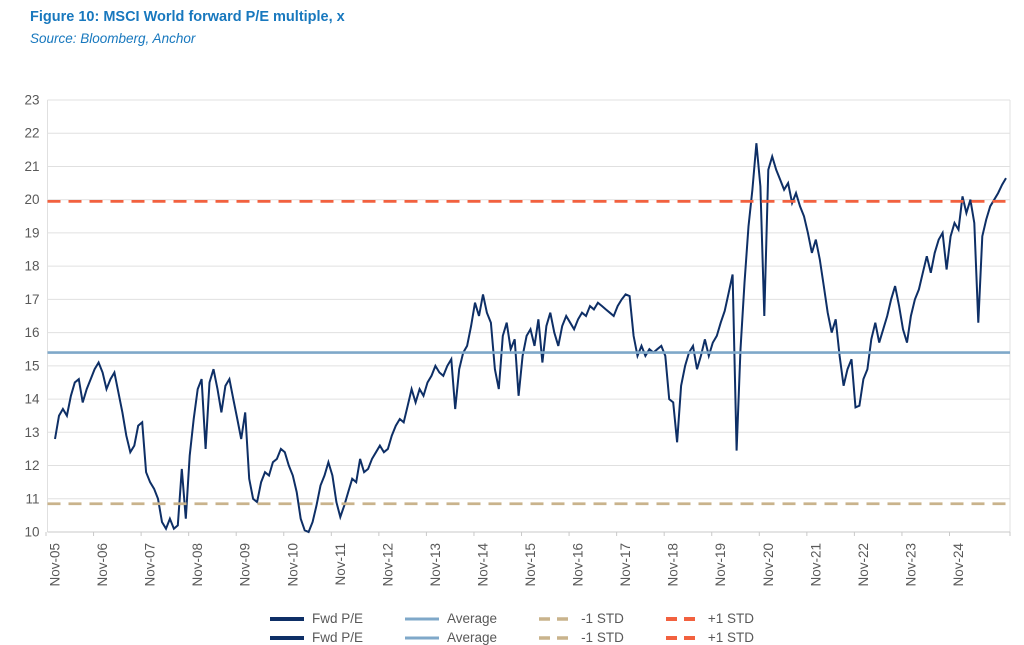 The height and width of the screenshot is (645, 1024). What do you see at coordinates (292, 565) in the screenshot?
I see `x-tick-label: Nov-10` at bounding box center [292, 565].